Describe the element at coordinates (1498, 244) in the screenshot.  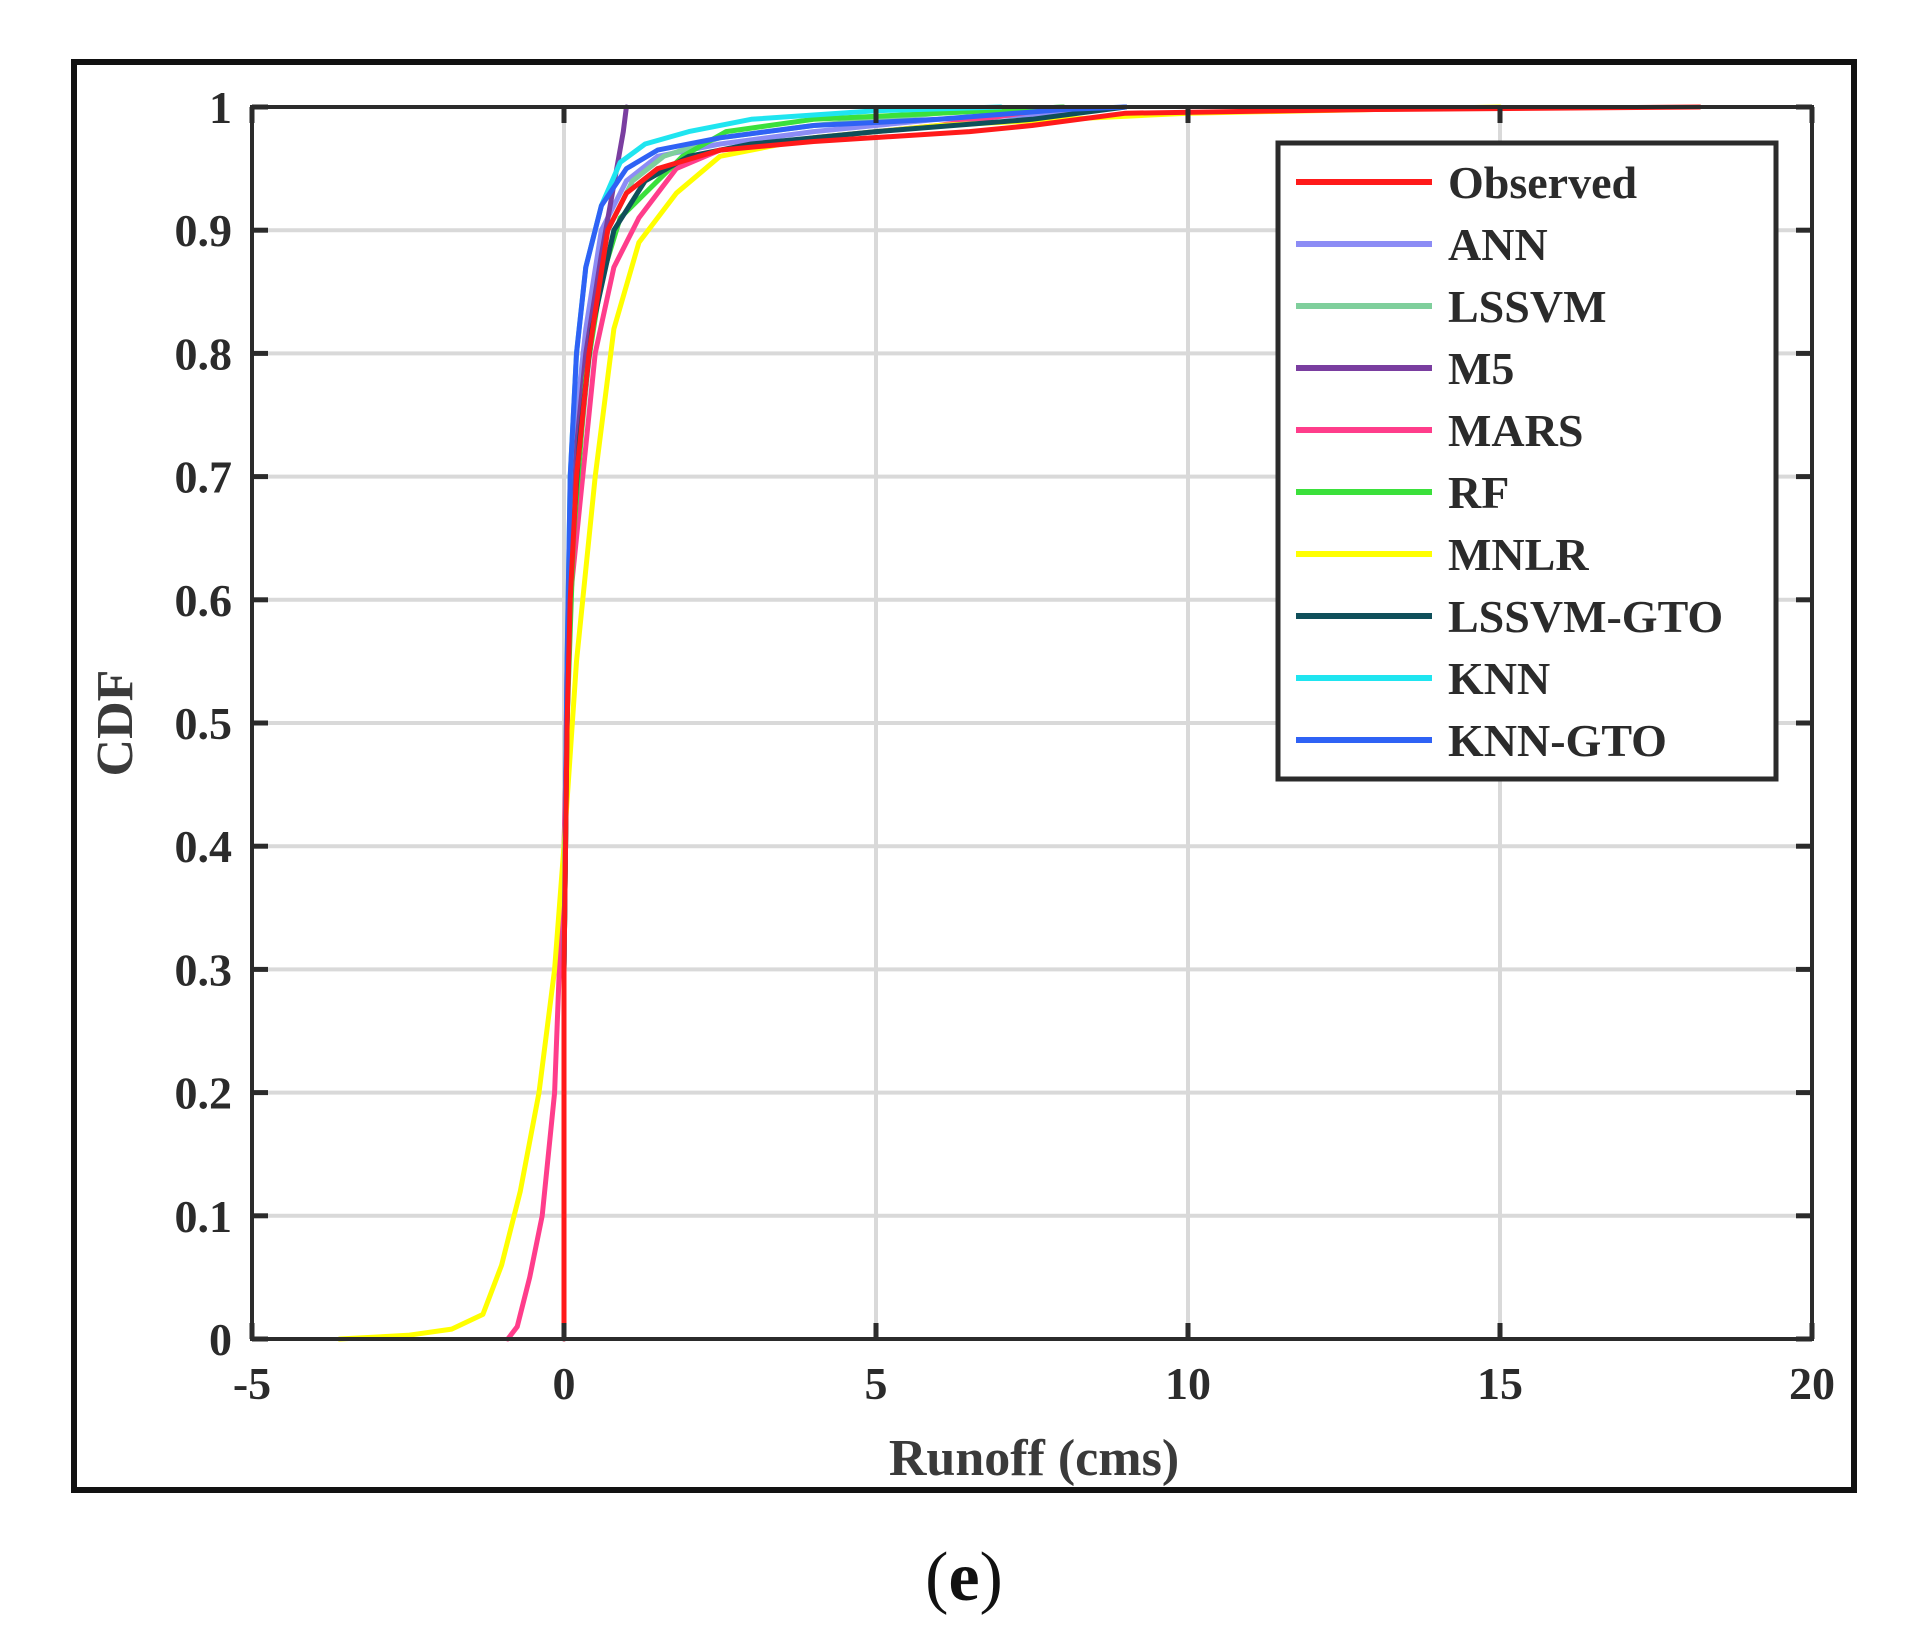
I see `legend-label-ann: ANN` at that location.